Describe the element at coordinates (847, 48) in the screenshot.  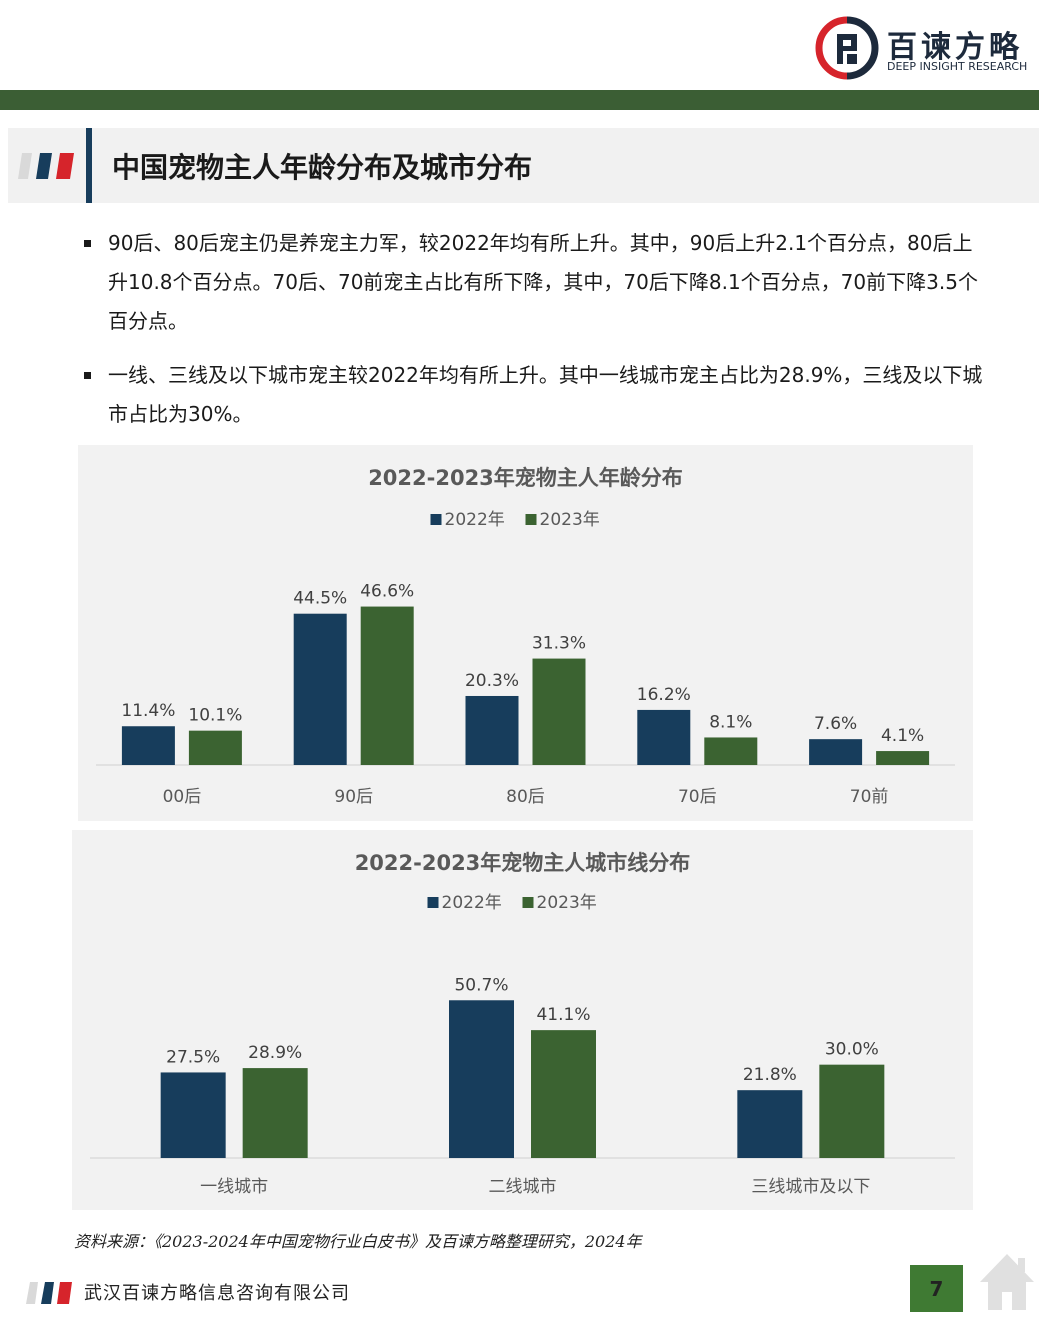
I see `brand-logo-icon` at that location.